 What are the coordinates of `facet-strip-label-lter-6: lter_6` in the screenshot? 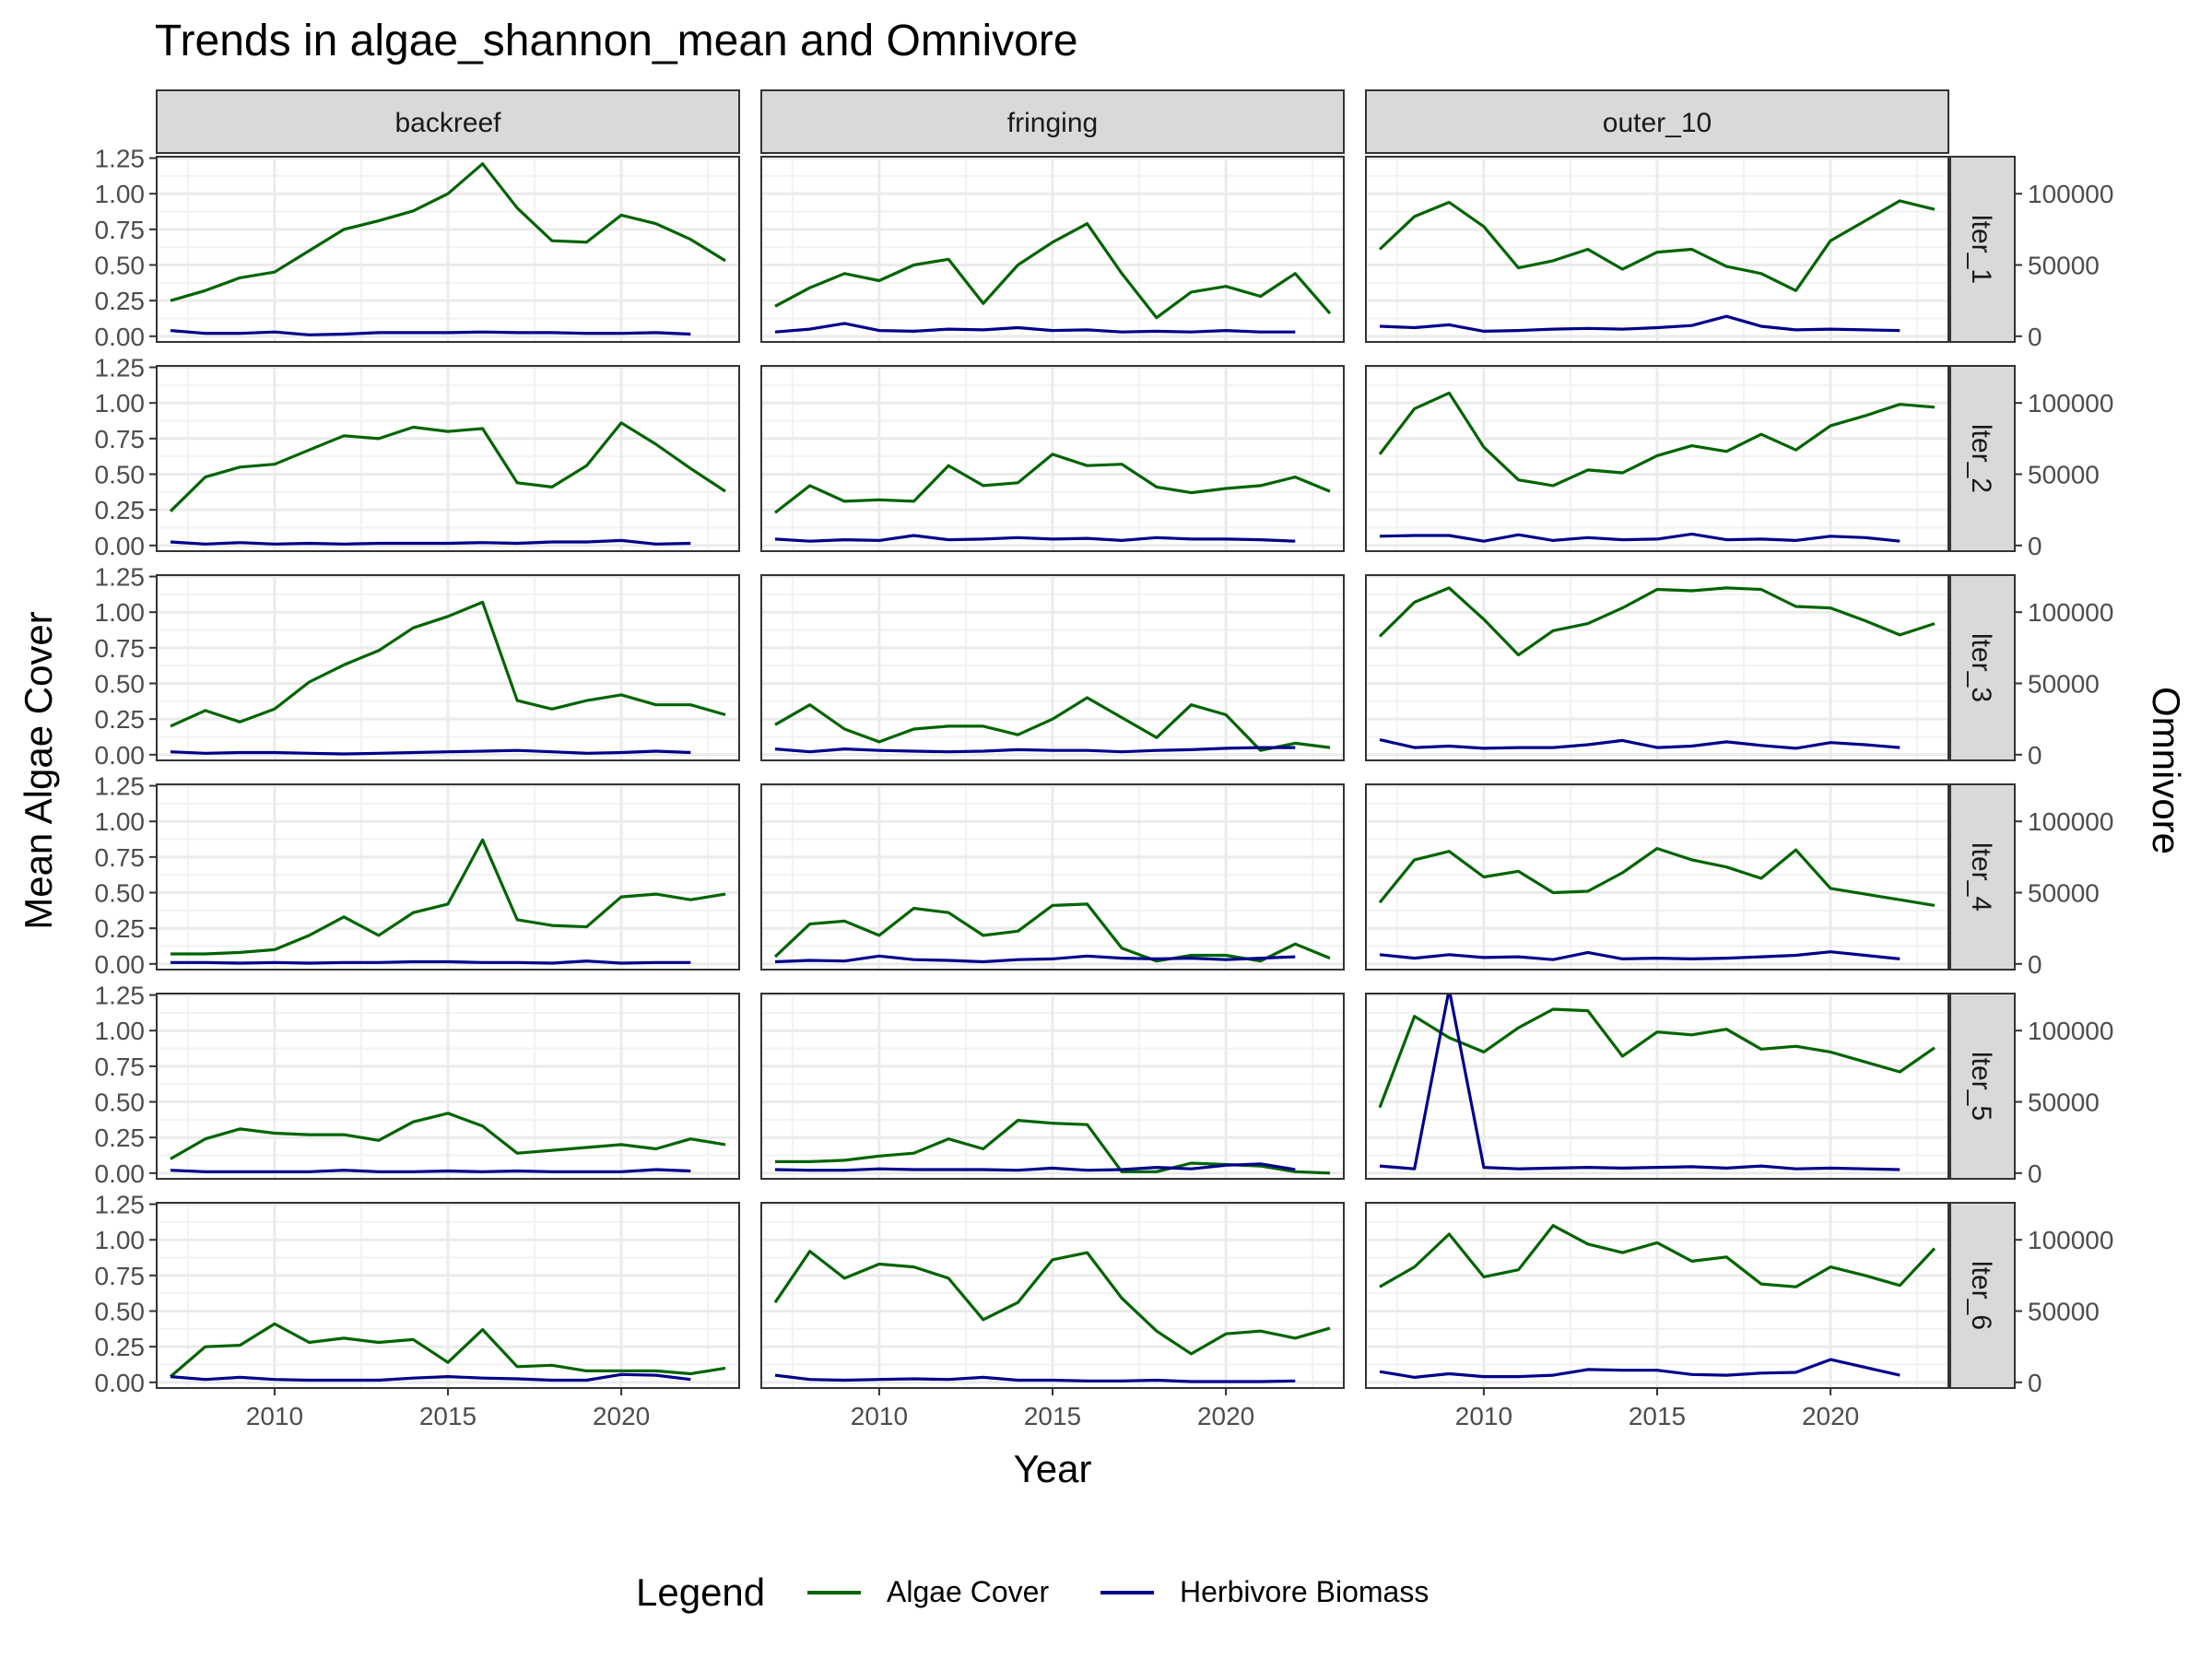 It's located at (1981, 1295).